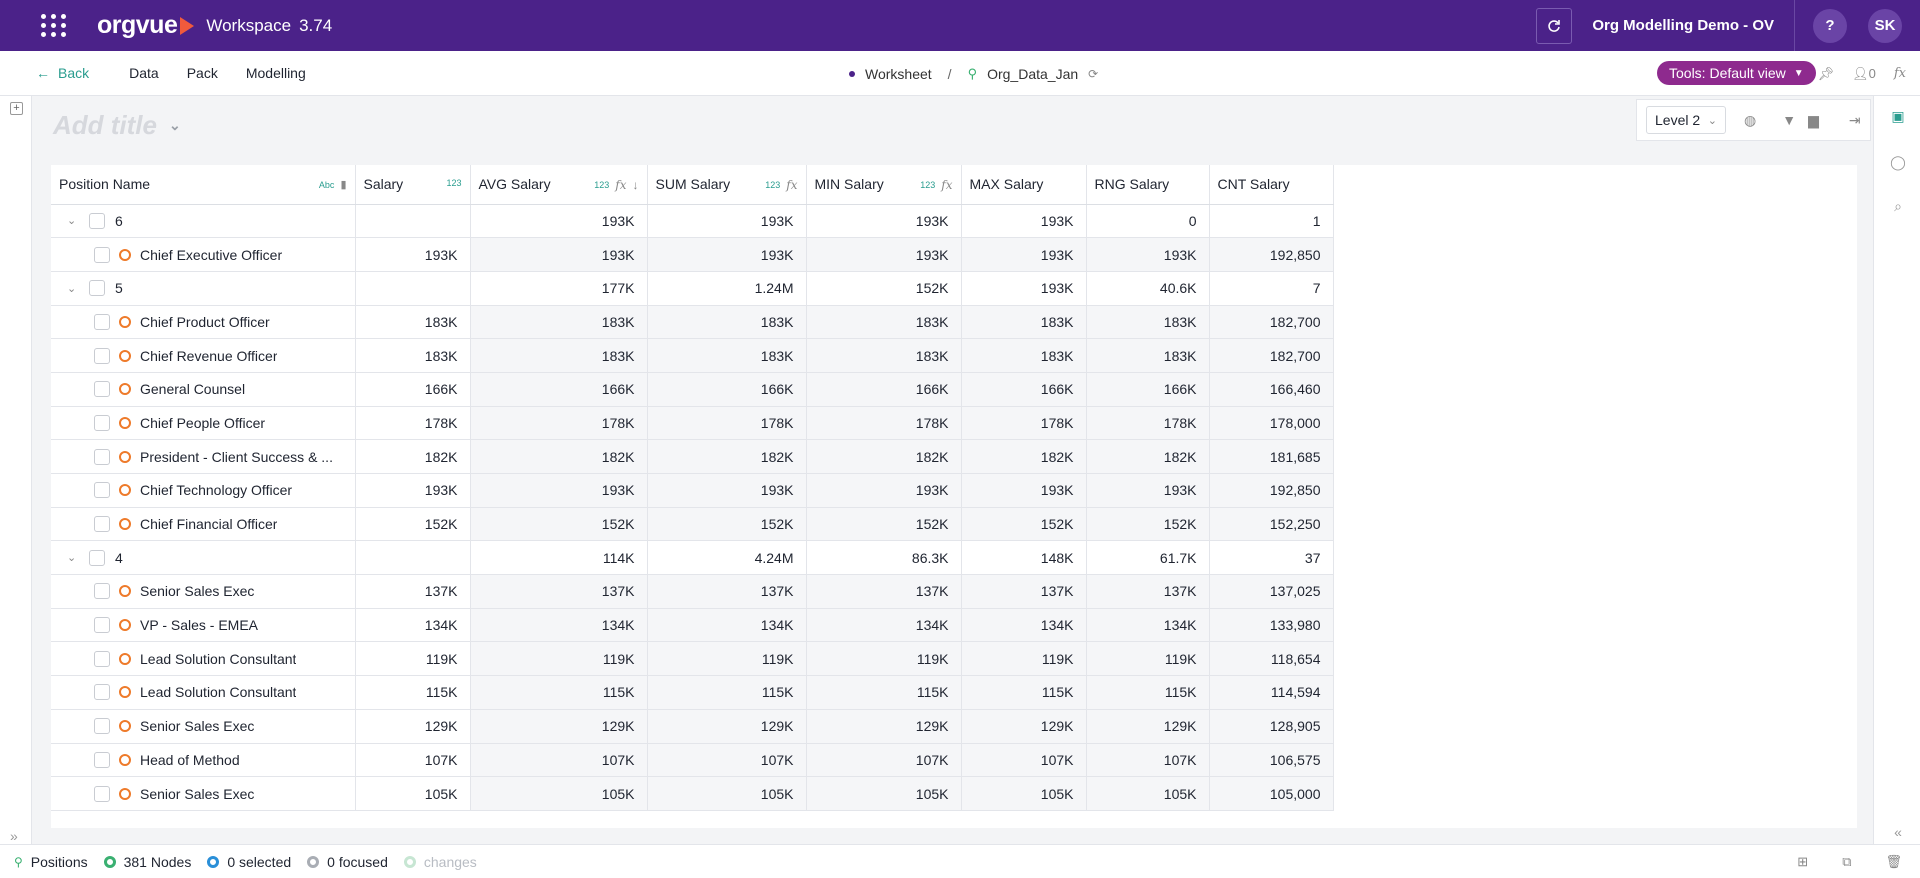  I want to click on salary-cell: 137K, so click(413, 591).